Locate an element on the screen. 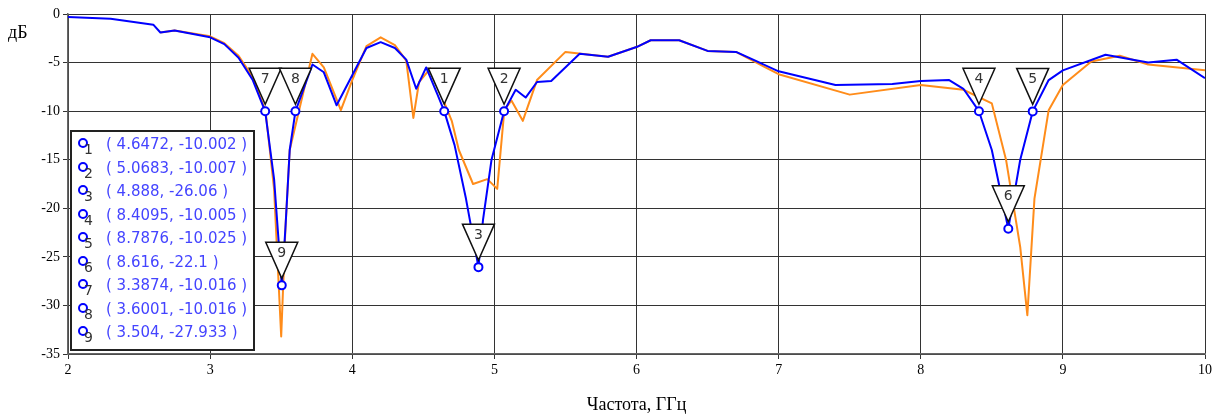 This screenshot has height=419, width=1220. y-tick-label: -10 is located at coordinates (50, 110).